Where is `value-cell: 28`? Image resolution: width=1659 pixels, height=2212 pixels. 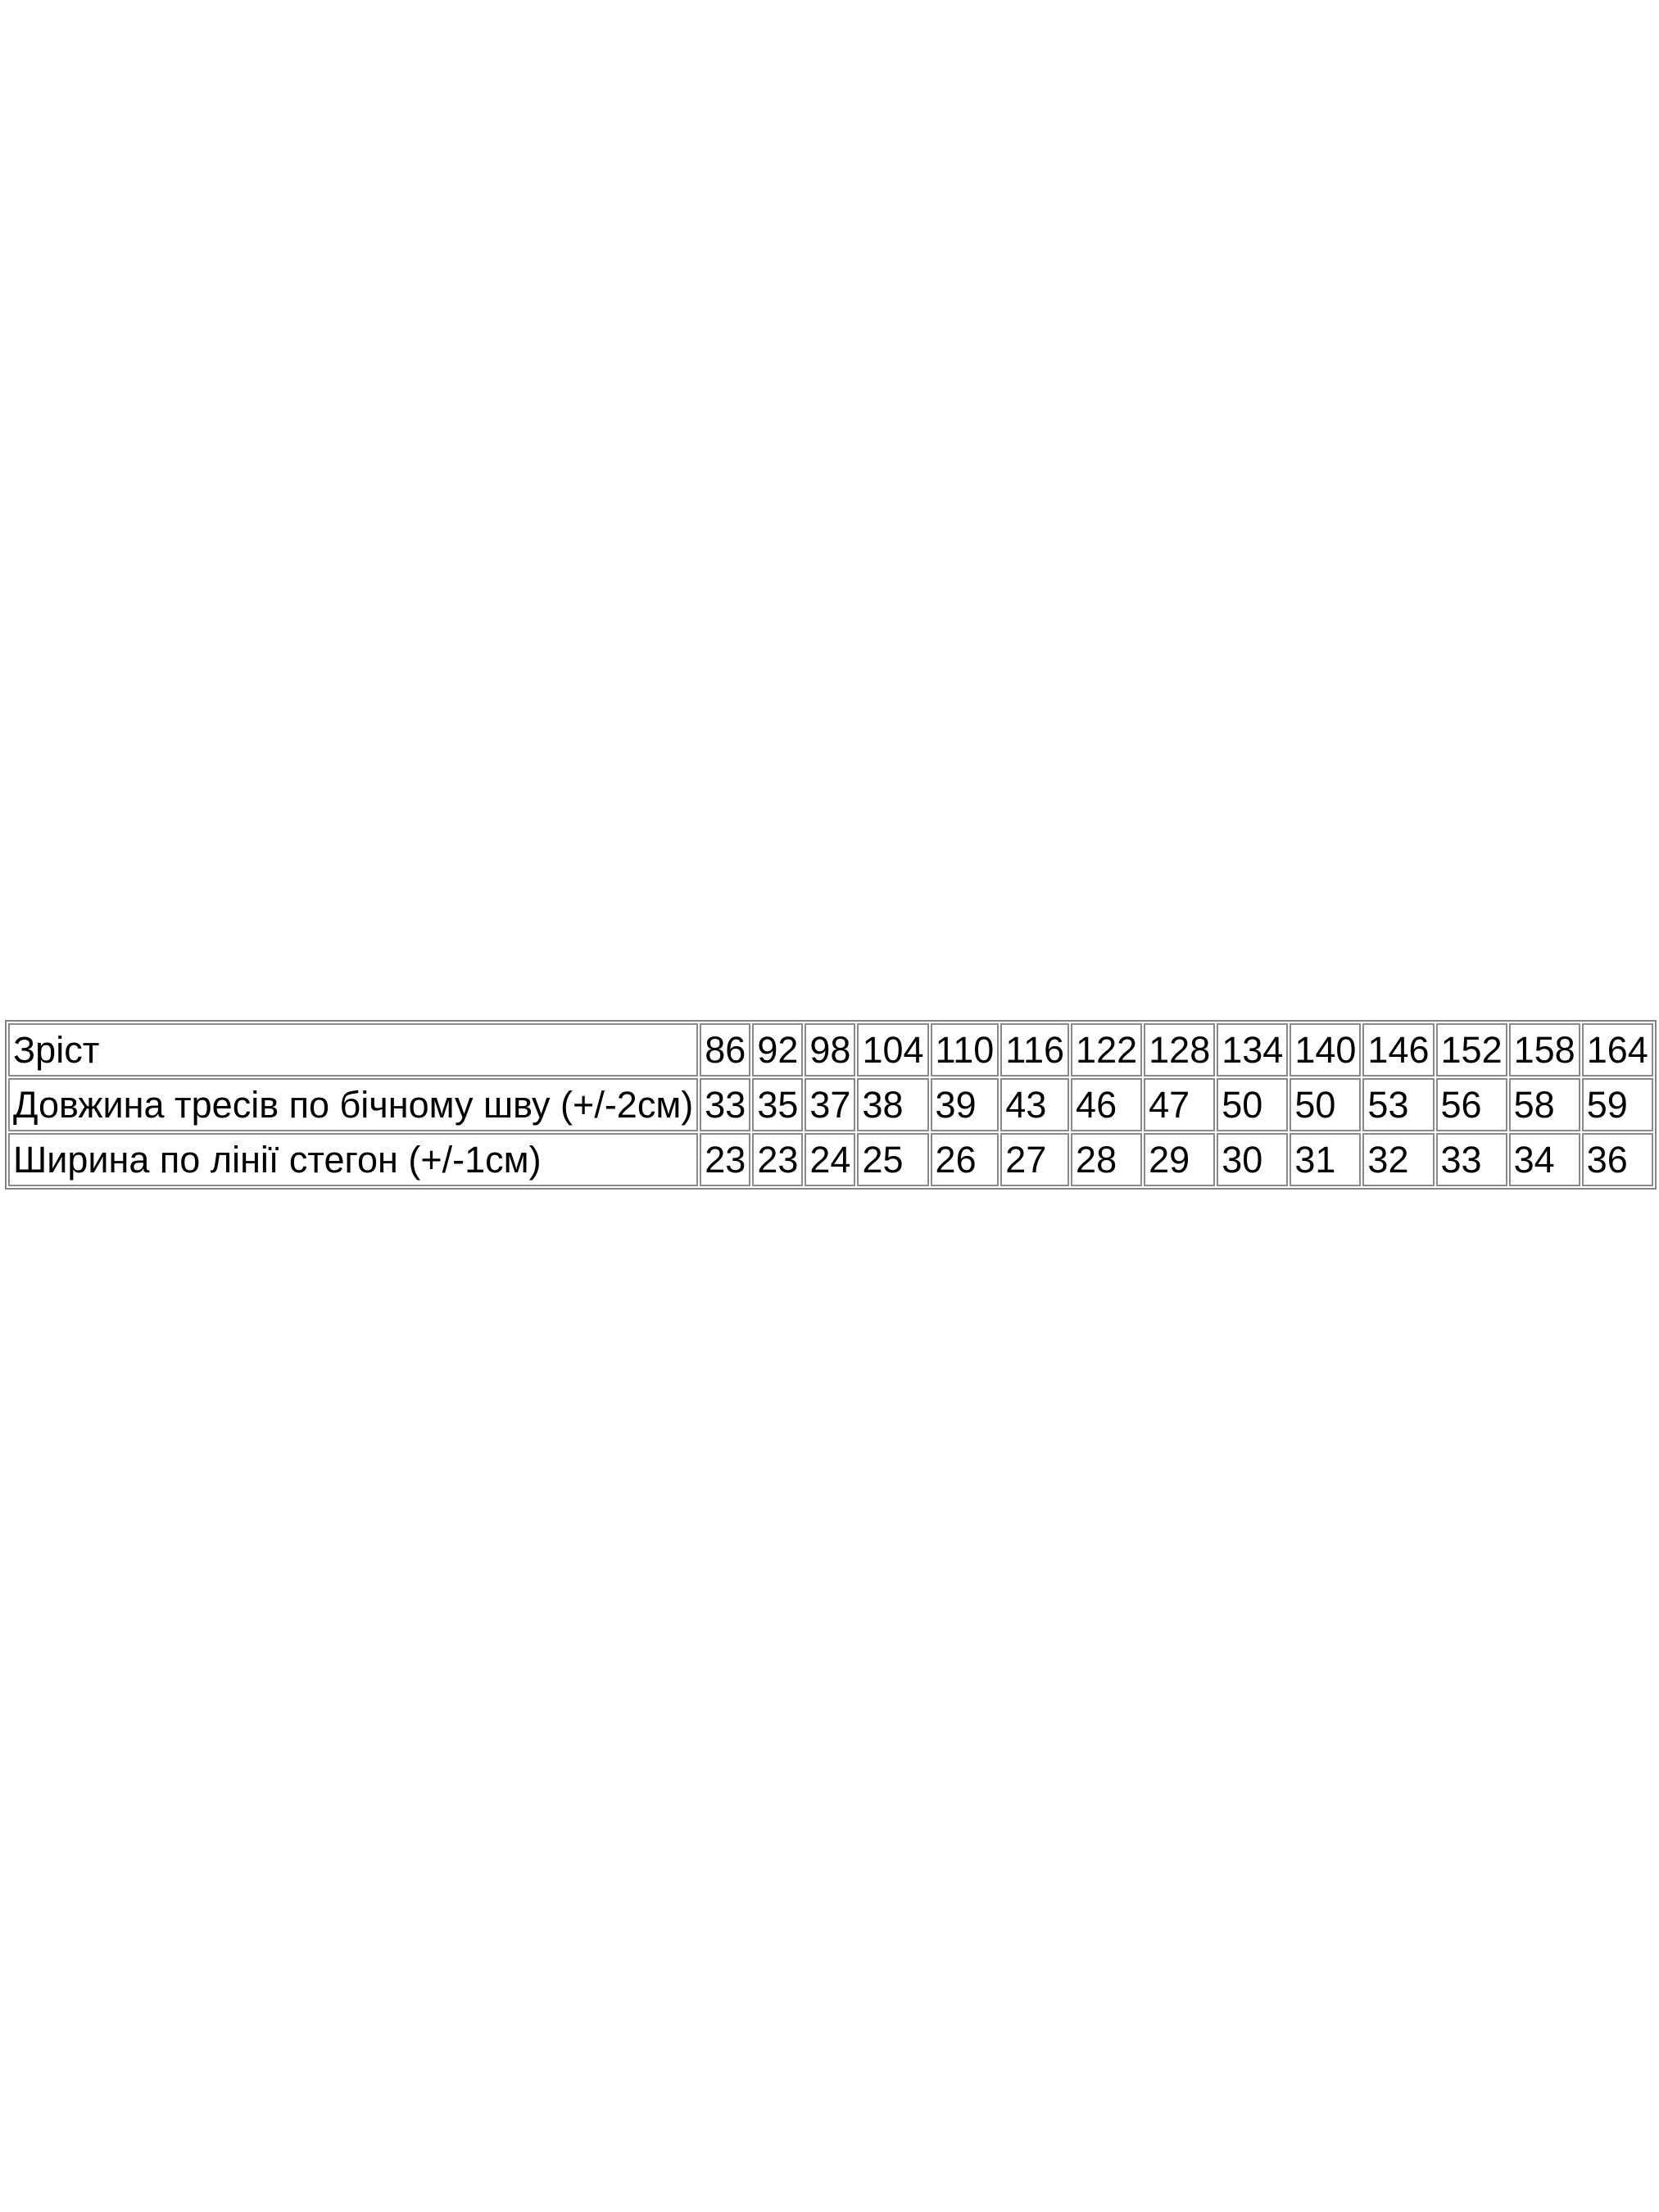 value-cell: 28 is located at coordinates (1107, 1159).